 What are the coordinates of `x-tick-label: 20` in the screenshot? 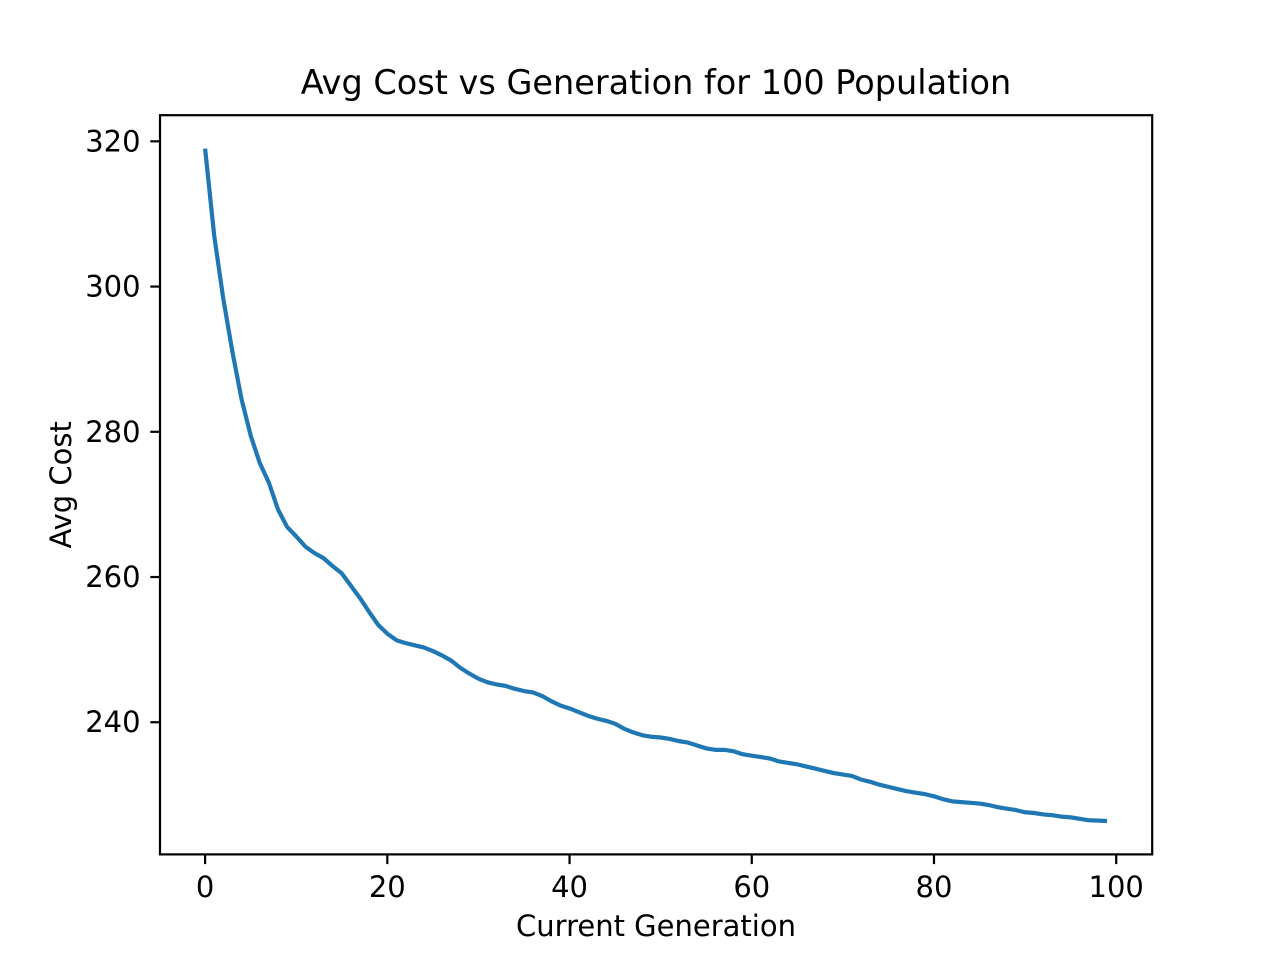 It's located at (387, 887).